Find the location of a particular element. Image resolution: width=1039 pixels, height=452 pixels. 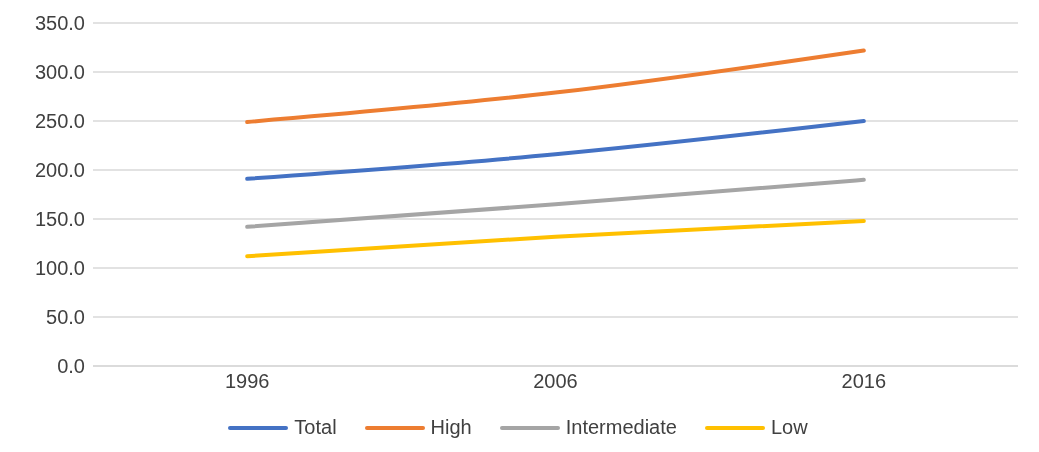

y-tick-label: 0.0 is located at coordinates (71, 366).